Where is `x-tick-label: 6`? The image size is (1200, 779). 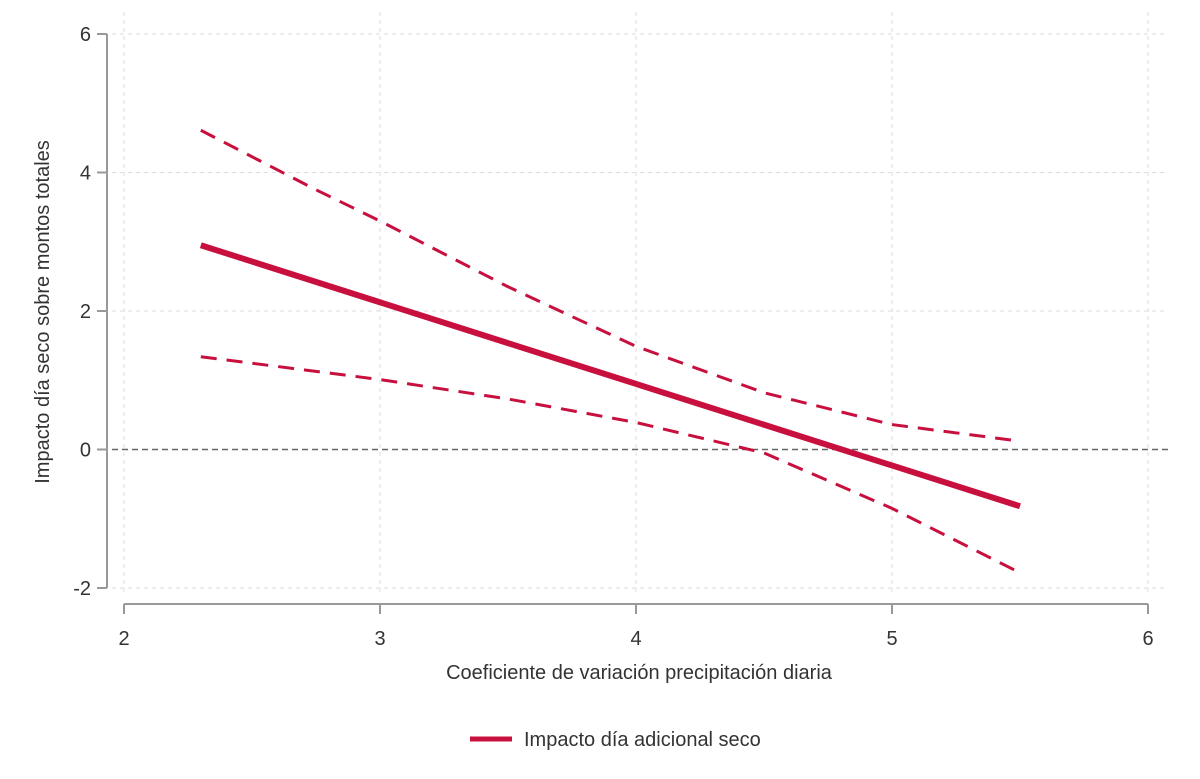
x-tick-label: 6 is located at coordinates (1147, 639).